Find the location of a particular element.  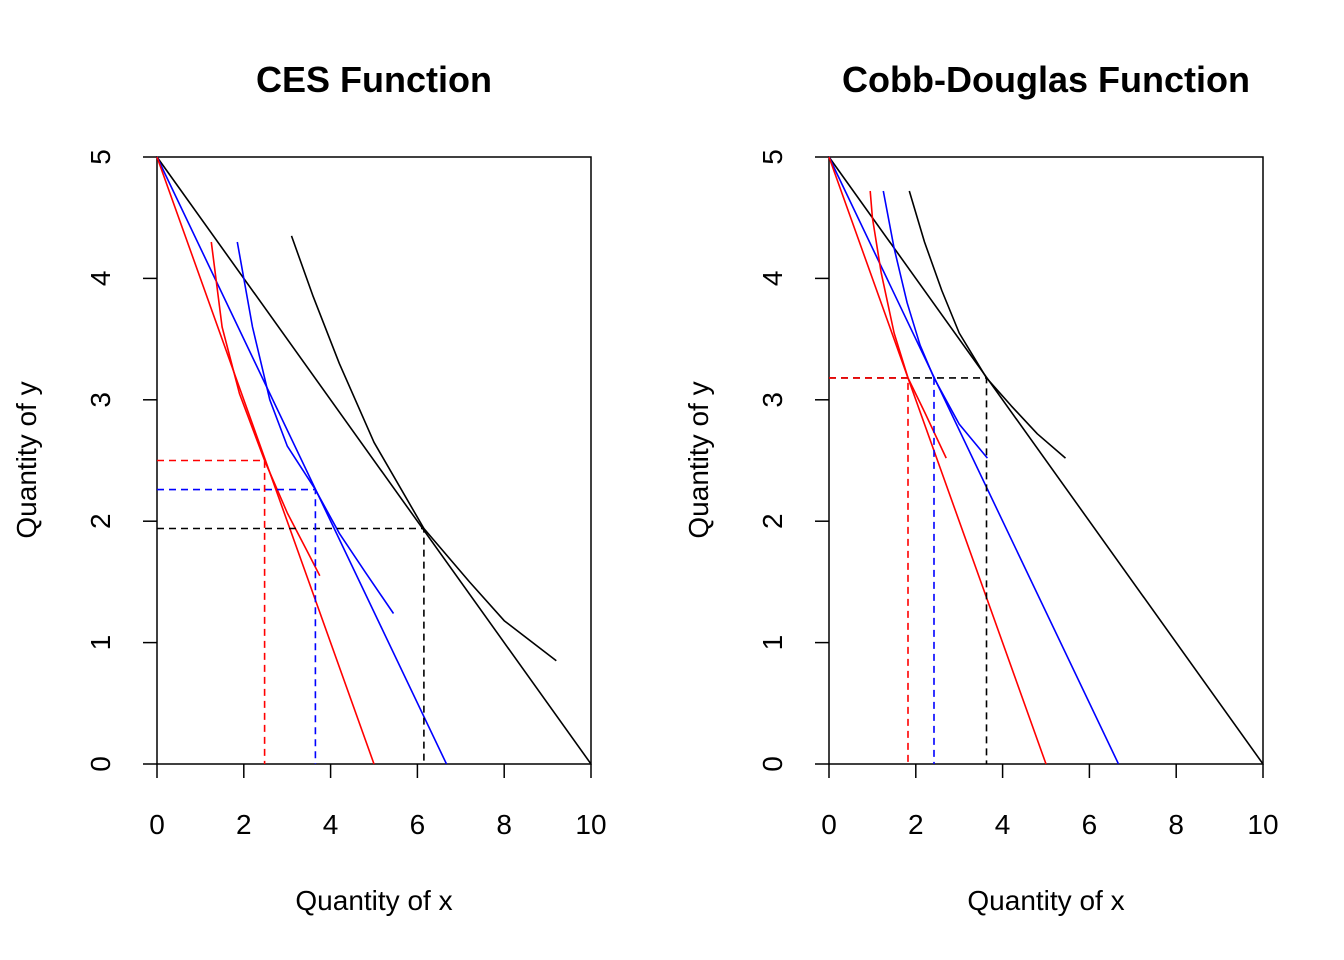

chart-title: Cobb-Douglas Function is located at coordinates (1046, 79).